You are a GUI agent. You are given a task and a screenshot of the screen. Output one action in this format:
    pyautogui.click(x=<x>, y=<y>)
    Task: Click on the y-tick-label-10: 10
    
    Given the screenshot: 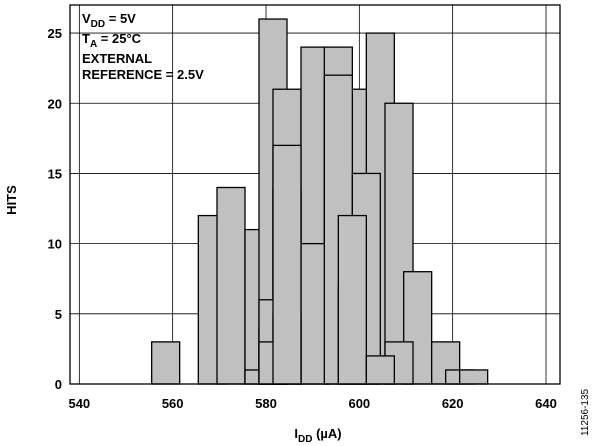 What is the action you would take?
    pyautogui.click(x=55, y=244)
    